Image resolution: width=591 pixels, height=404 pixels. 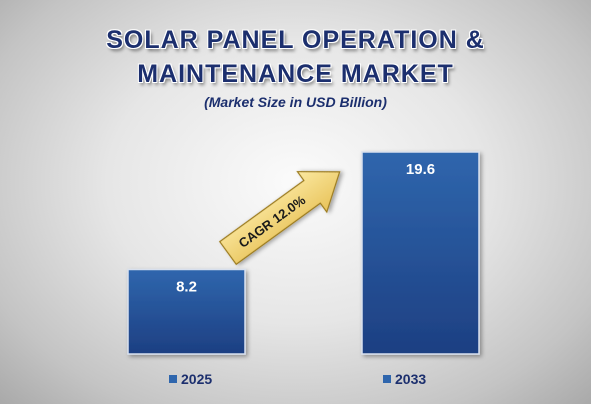 What do you see at coordinates (186, 286) in the screenshot?
I see `data-label-2025: 8.2` at bounding box center [186, 286].